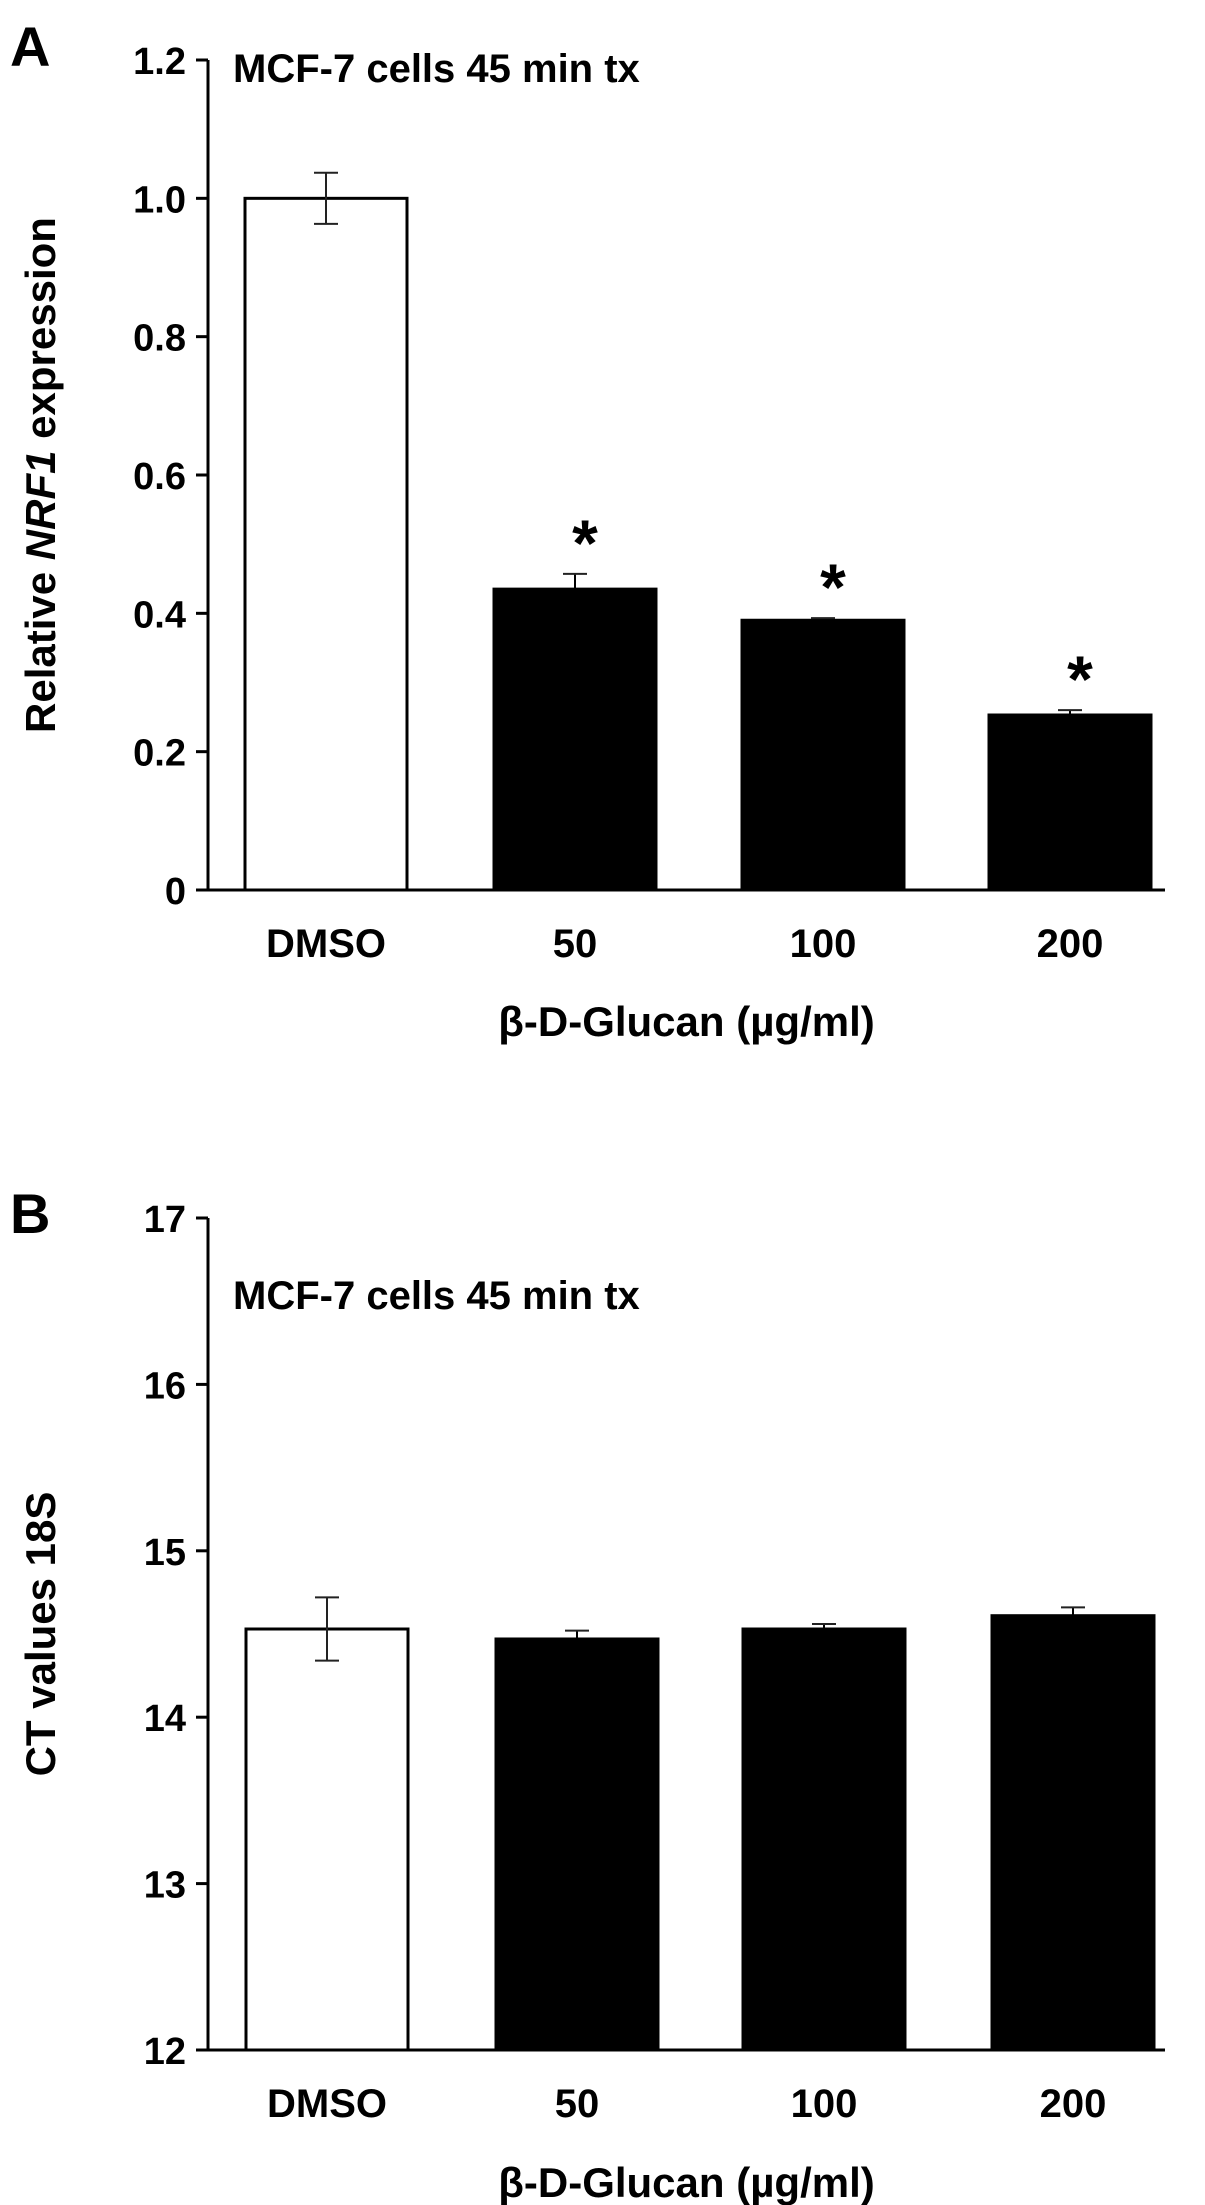 The width and height of the screenshot is (1205, 2205). Describe the element at coordinates (159, 339) in the screenshot. I see `y-tick-label: 0.8` at that location.